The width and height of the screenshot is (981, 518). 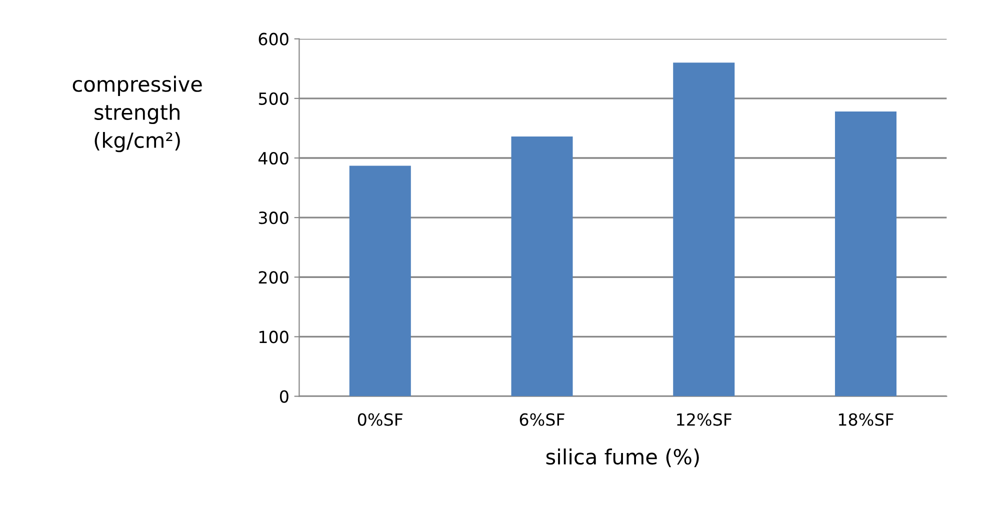 I want to click on y-tick-label: 600, so click(x=273, y=39).